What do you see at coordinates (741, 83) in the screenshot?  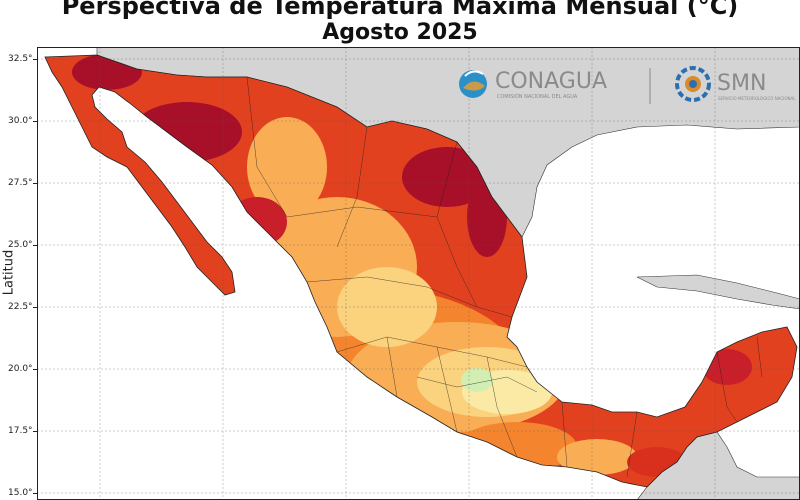 I see `smn-name: SMN` at bounding box center [741, 83].